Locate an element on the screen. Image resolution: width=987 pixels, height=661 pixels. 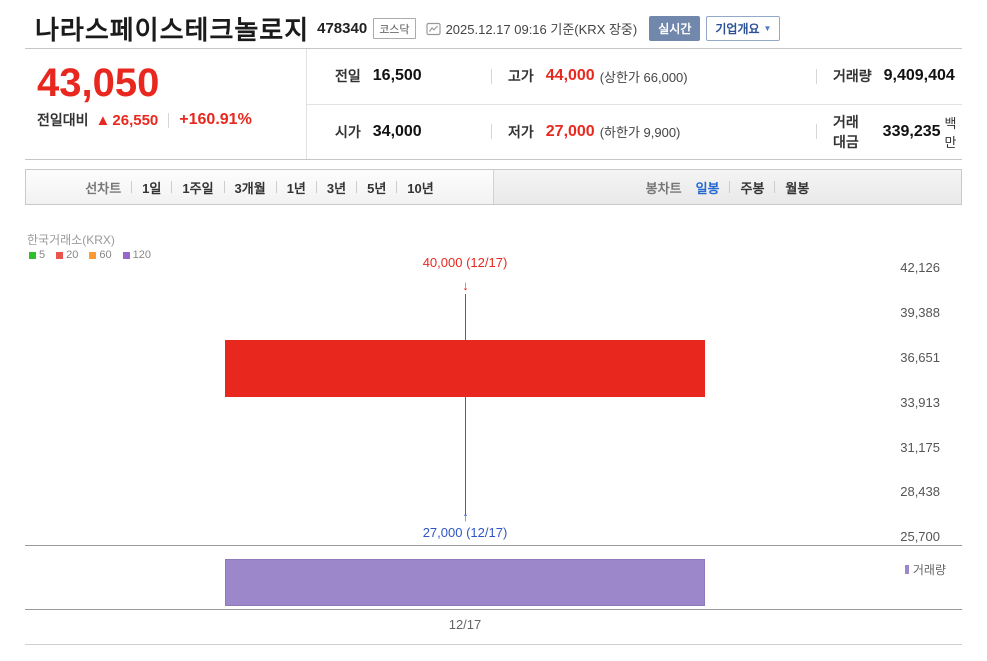
amount-value: 339,235 is located at coordinates (911, 131).